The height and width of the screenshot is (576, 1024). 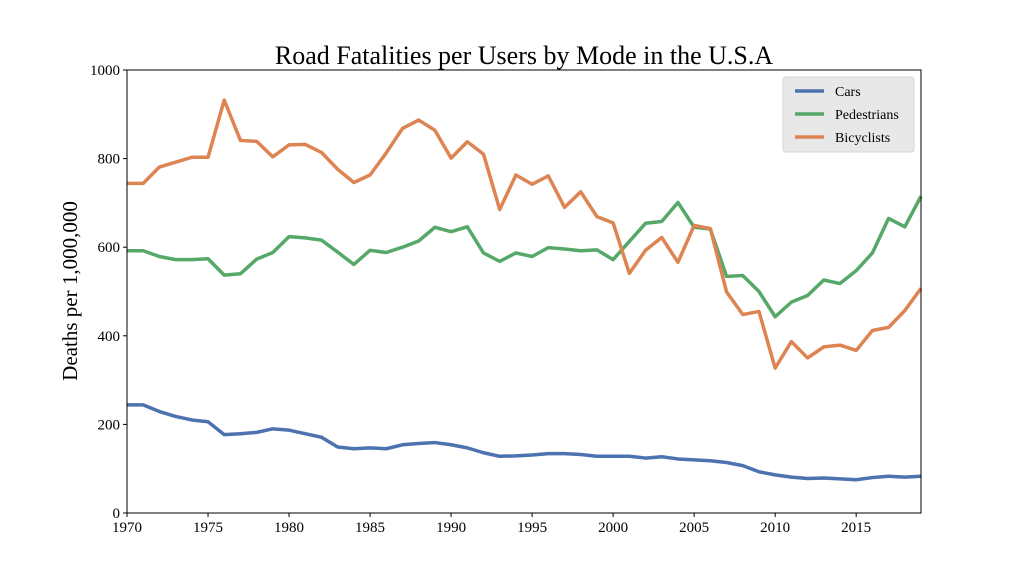 What do you see at coordinates (109, 248) in the screenshot?
I see `y-tick-label: 600` at bounding box center [109, 248].